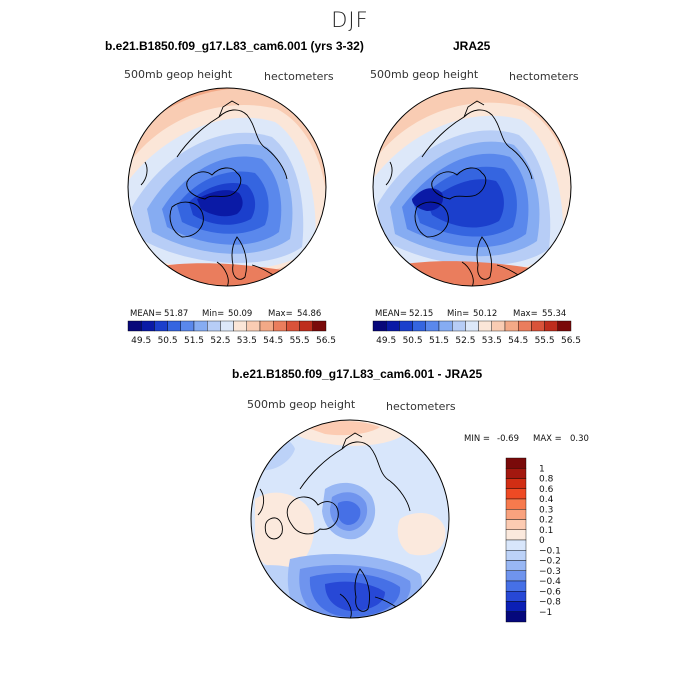  What do you see at coordinates (508, 439) in the screenshot?
I see `panel3-min-value: -0.69` at bounding box center [508, 439].